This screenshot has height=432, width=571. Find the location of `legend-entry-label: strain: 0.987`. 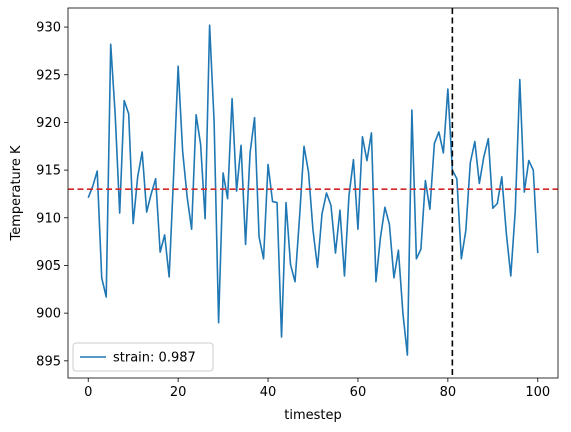

legend-entry-label: strain: 0.987 is located at coordinates (154, 358).